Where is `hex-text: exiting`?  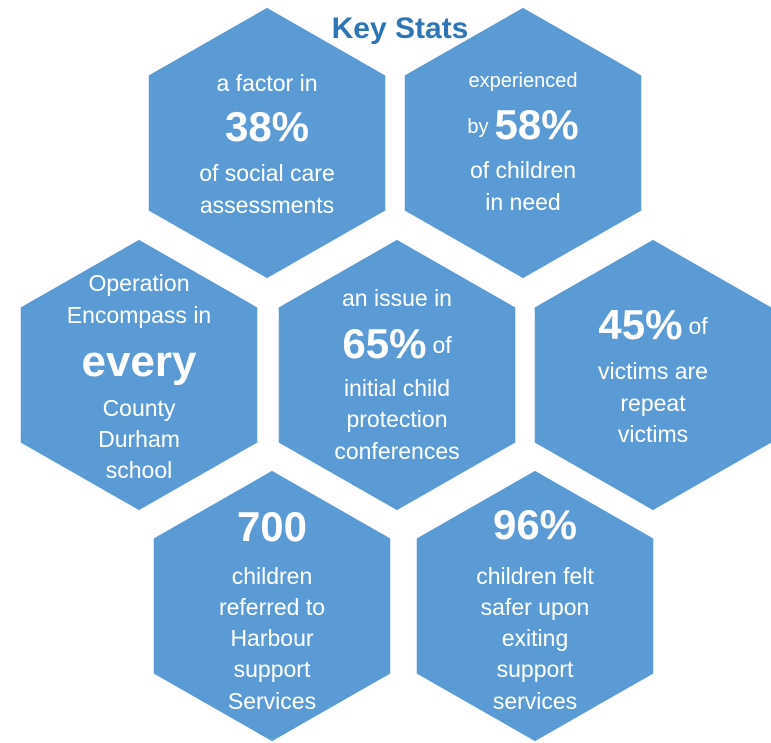
hex-text: exiting is located at coordinates (535, 638).